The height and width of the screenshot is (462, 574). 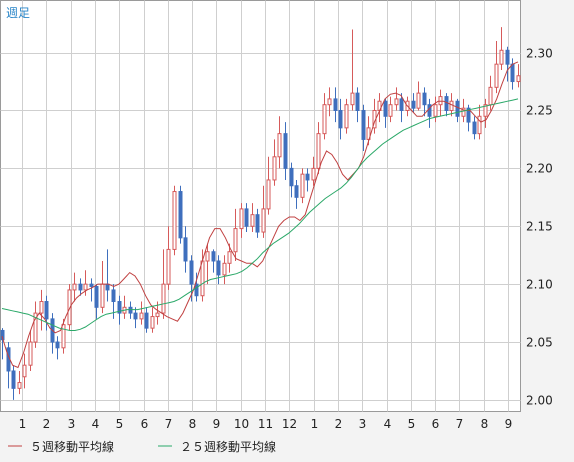 I want to click on x-tick-label-3: 4, so click(x=96, y=424).